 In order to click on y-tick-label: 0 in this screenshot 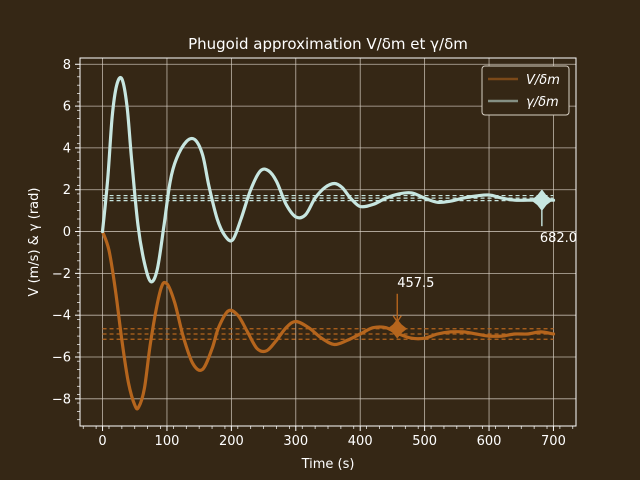, I will do `click(67, 232)`.